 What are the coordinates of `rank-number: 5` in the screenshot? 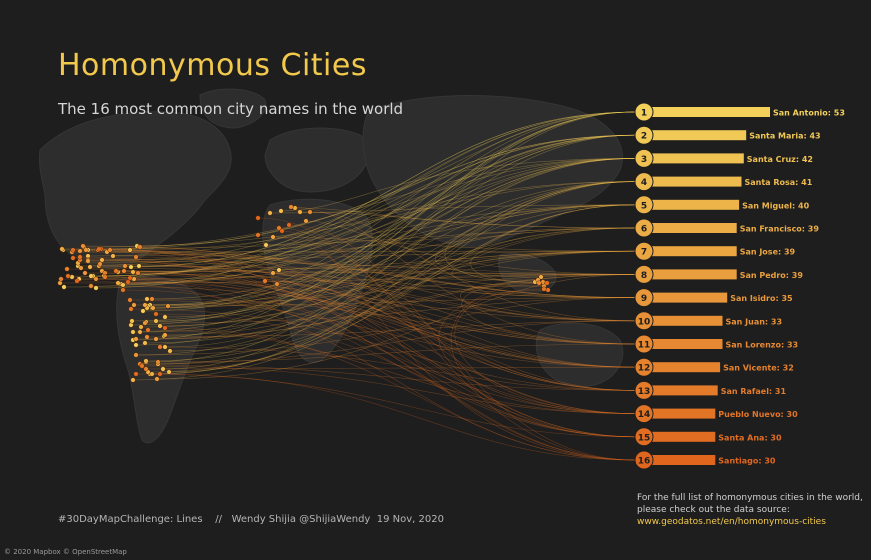 It's located at (644, 206).